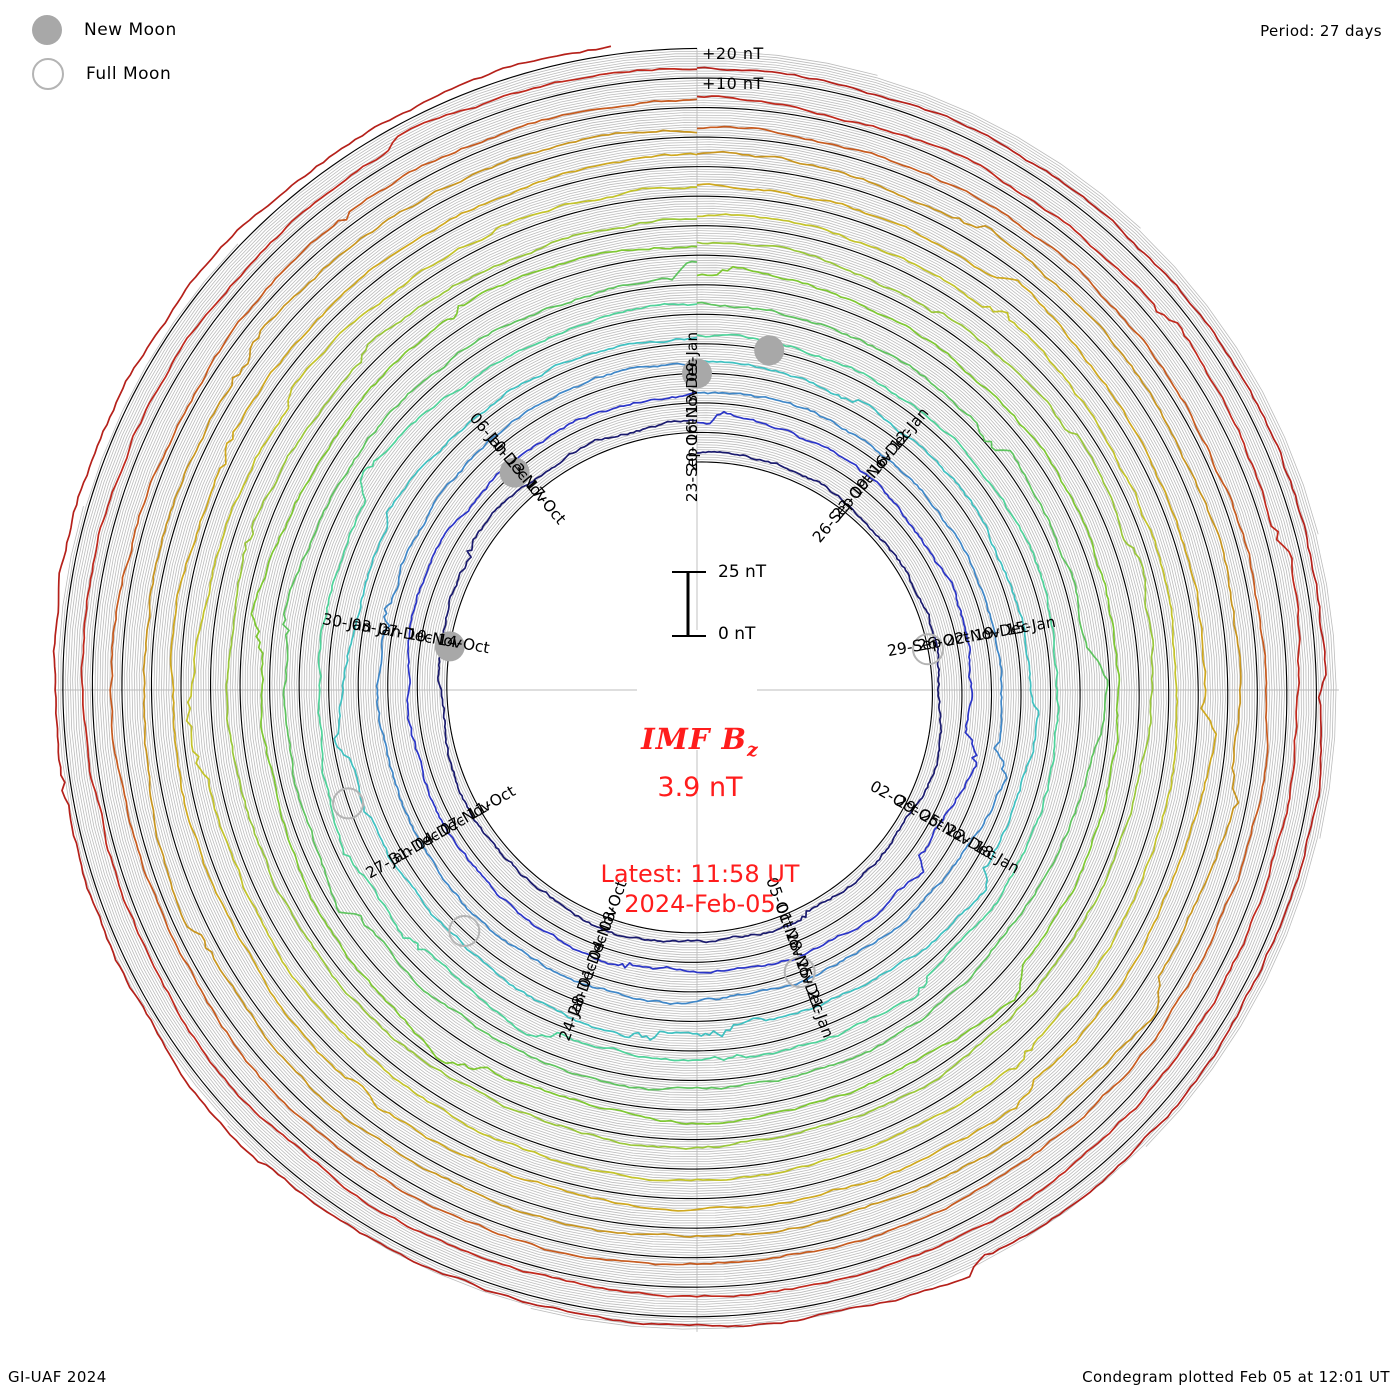  Describe the element at coordinates (700, 904) in the screenshot. I see `latest-date: 2024-Feb-05` at that location.